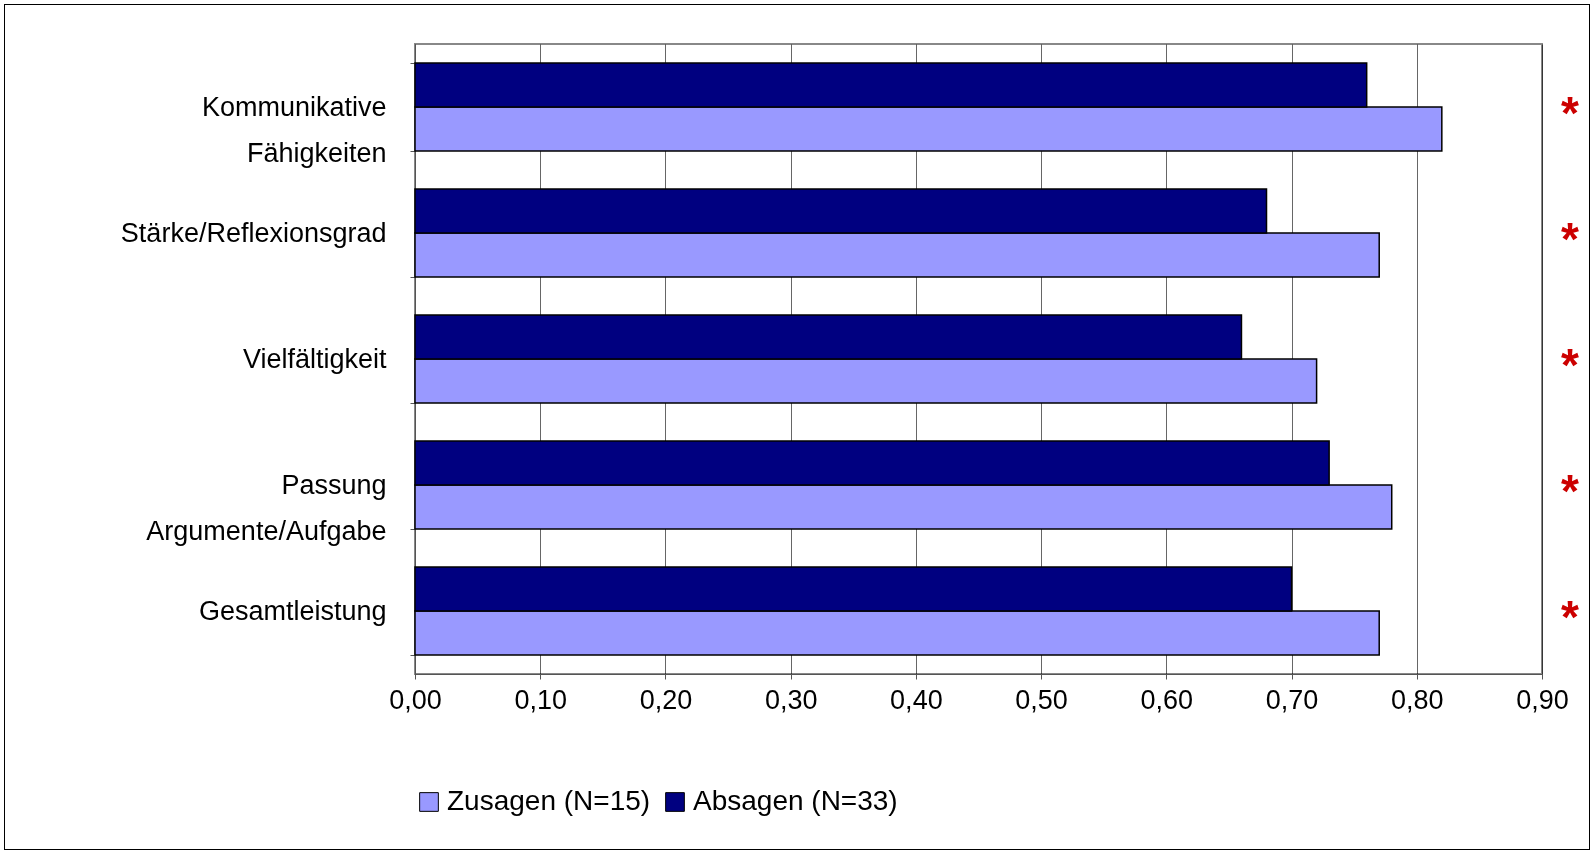  I want to click on y-tick-label: Vielfältigkeit, so click(314, 358).